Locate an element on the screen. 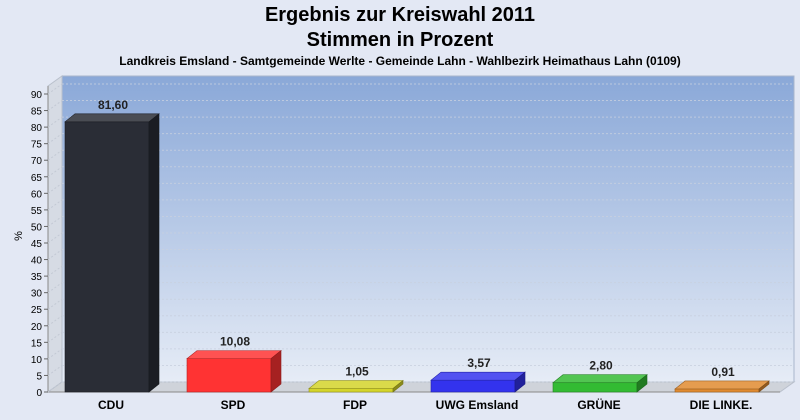  y-tick-label: 45 is located at coordinates (37, 244).